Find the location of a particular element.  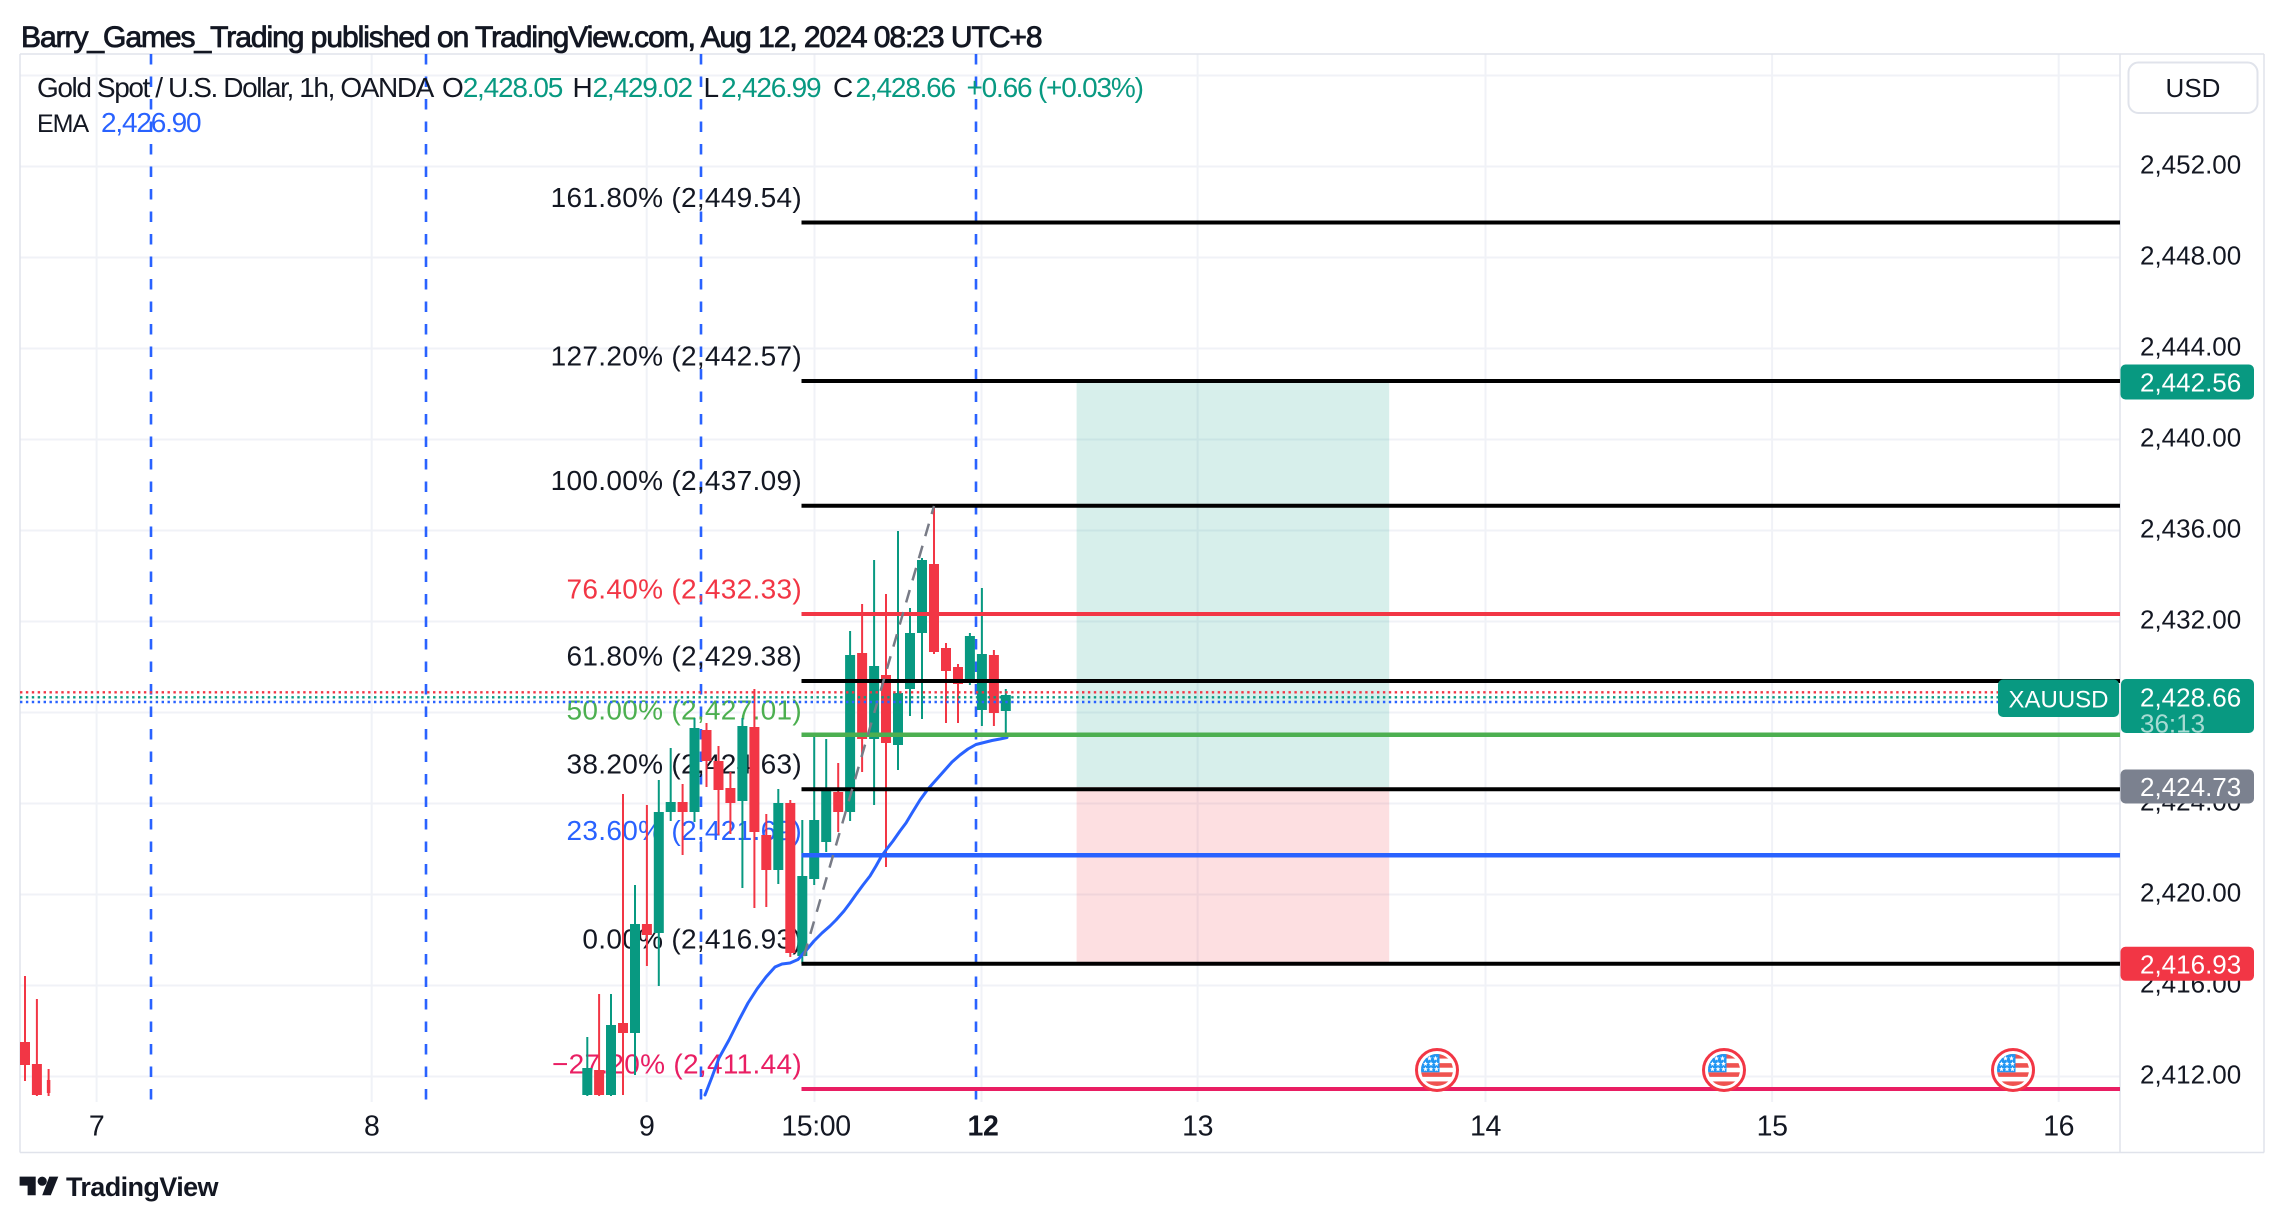

svg-text: 16 is located at coordinates (2058, 1127).